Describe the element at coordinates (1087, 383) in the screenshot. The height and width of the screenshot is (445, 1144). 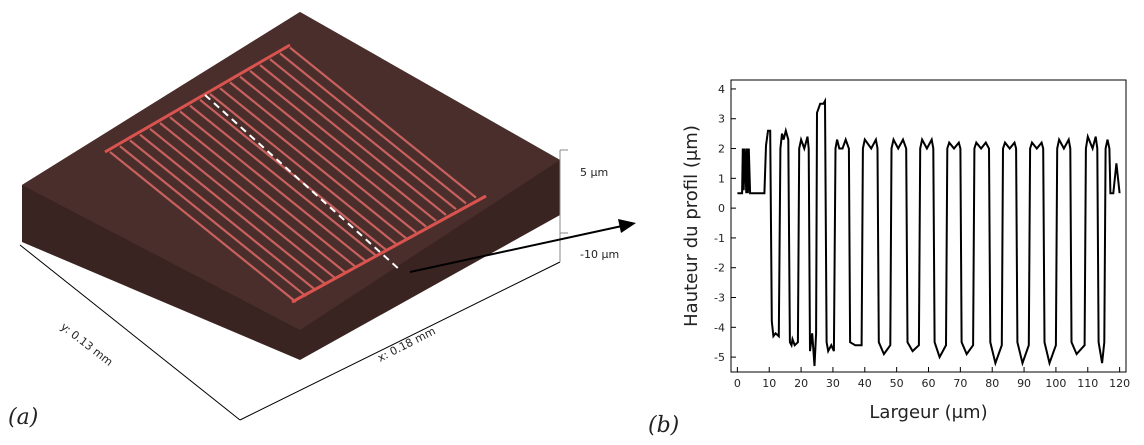
I see `x-tick-label: 110` at that location.